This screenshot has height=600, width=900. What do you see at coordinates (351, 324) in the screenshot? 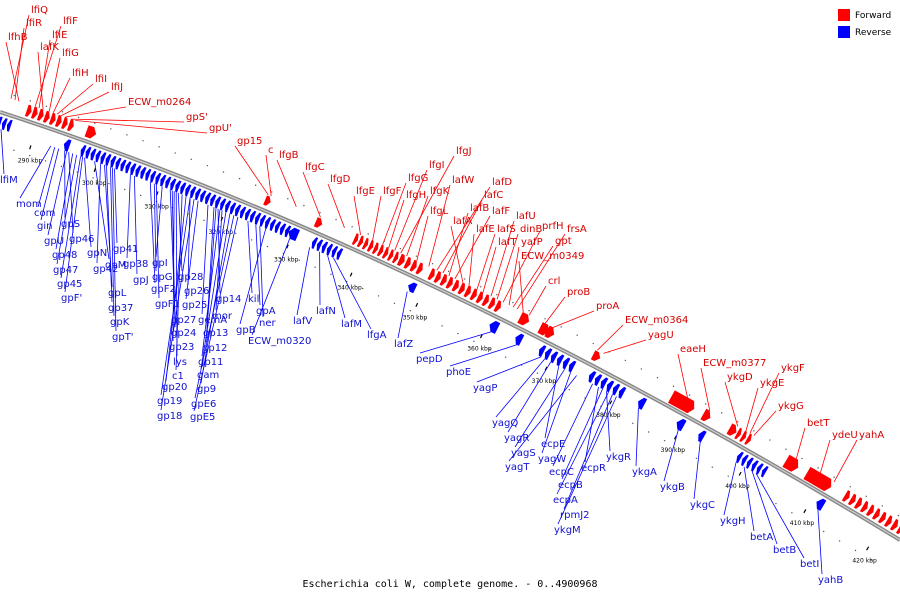
I see `gene-label-lafm: lafM` at bounding box center [351, 324].